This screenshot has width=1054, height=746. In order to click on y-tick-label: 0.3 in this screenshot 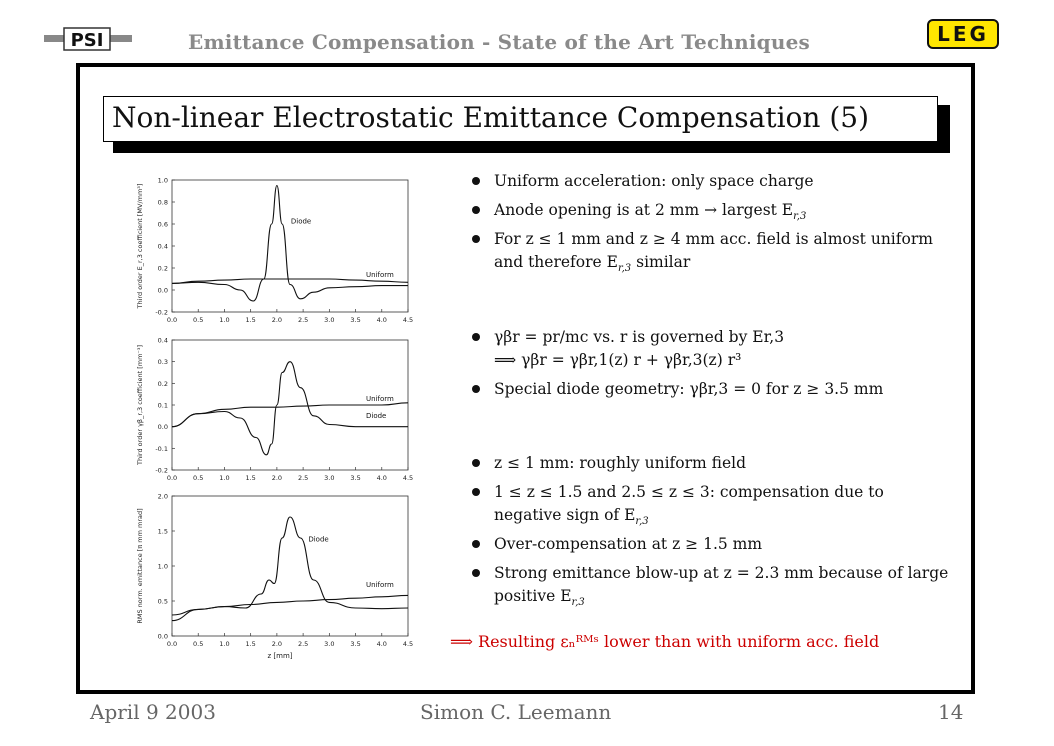, I will do `click(163, 362)`.